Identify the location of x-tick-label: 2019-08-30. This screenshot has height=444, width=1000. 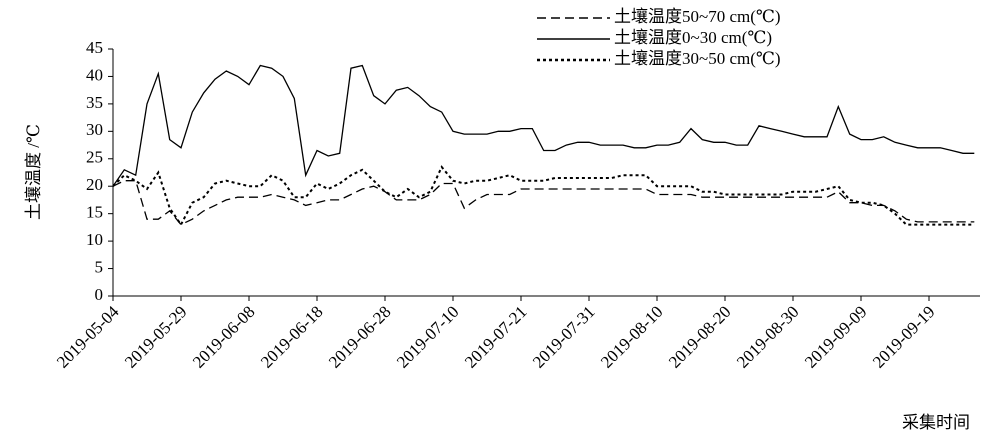
(768, 337).